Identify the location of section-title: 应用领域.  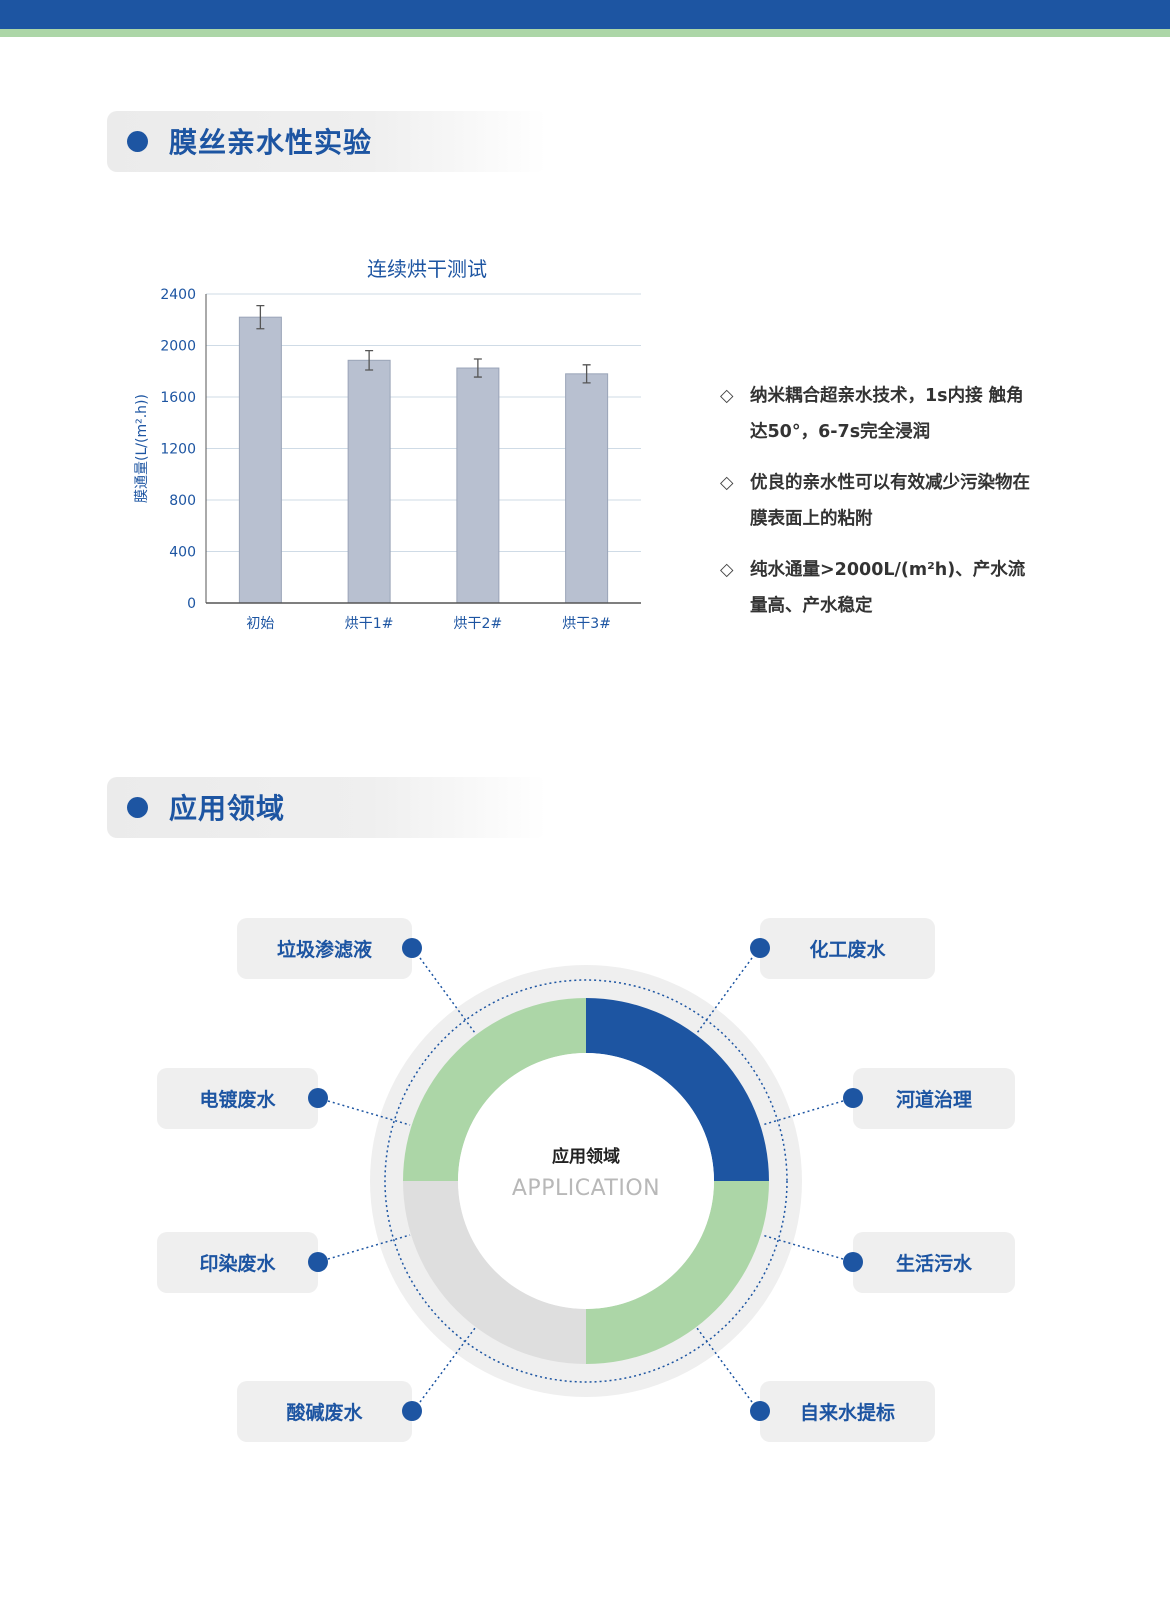
(227, 808).